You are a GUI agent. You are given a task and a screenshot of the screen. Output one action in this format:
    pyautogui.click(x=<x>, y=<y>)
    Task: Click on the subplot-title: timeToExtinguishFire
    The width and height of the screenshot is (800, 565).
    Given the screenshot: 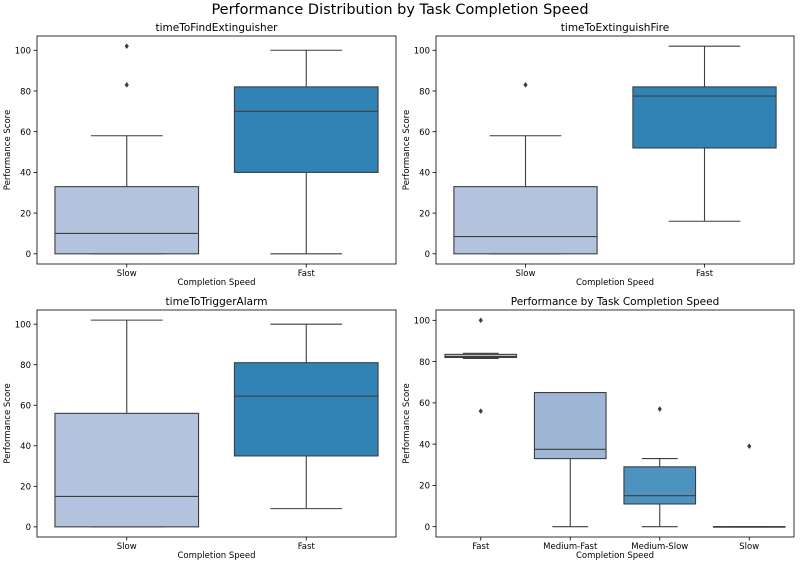 What is the action you would take?
    pyautogui.click(x=615, y=28)
    